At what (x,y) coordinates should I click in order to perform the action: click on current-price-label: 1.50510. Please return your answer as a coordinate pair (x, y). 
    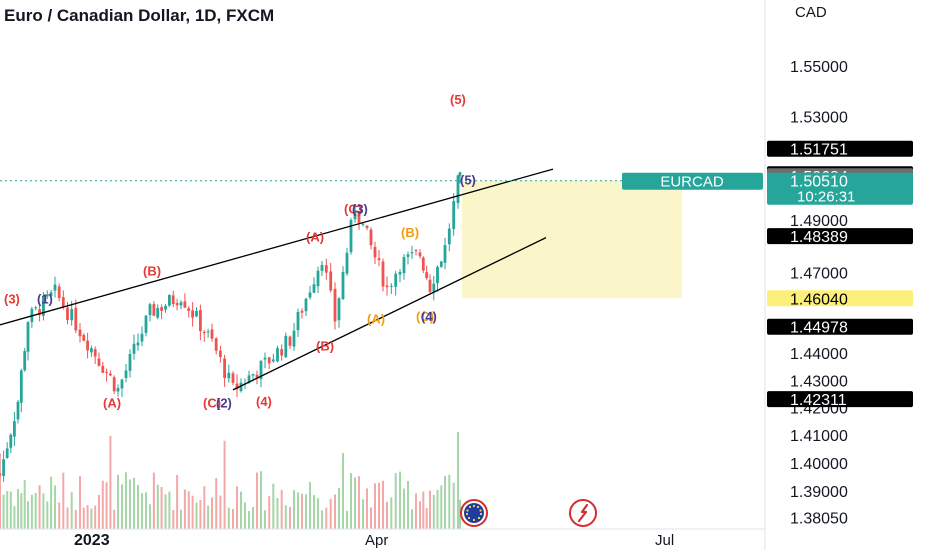
    Looking at the image, I should click on (819, 182).